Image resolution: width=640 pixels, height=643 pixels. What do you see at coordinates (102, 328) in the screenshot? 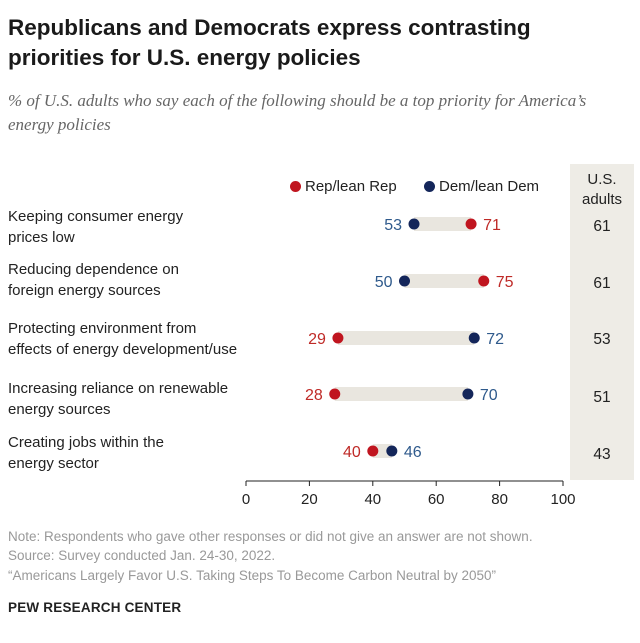
I see `category-label-line: Protecting environment from` at bounding box center [102, 328].